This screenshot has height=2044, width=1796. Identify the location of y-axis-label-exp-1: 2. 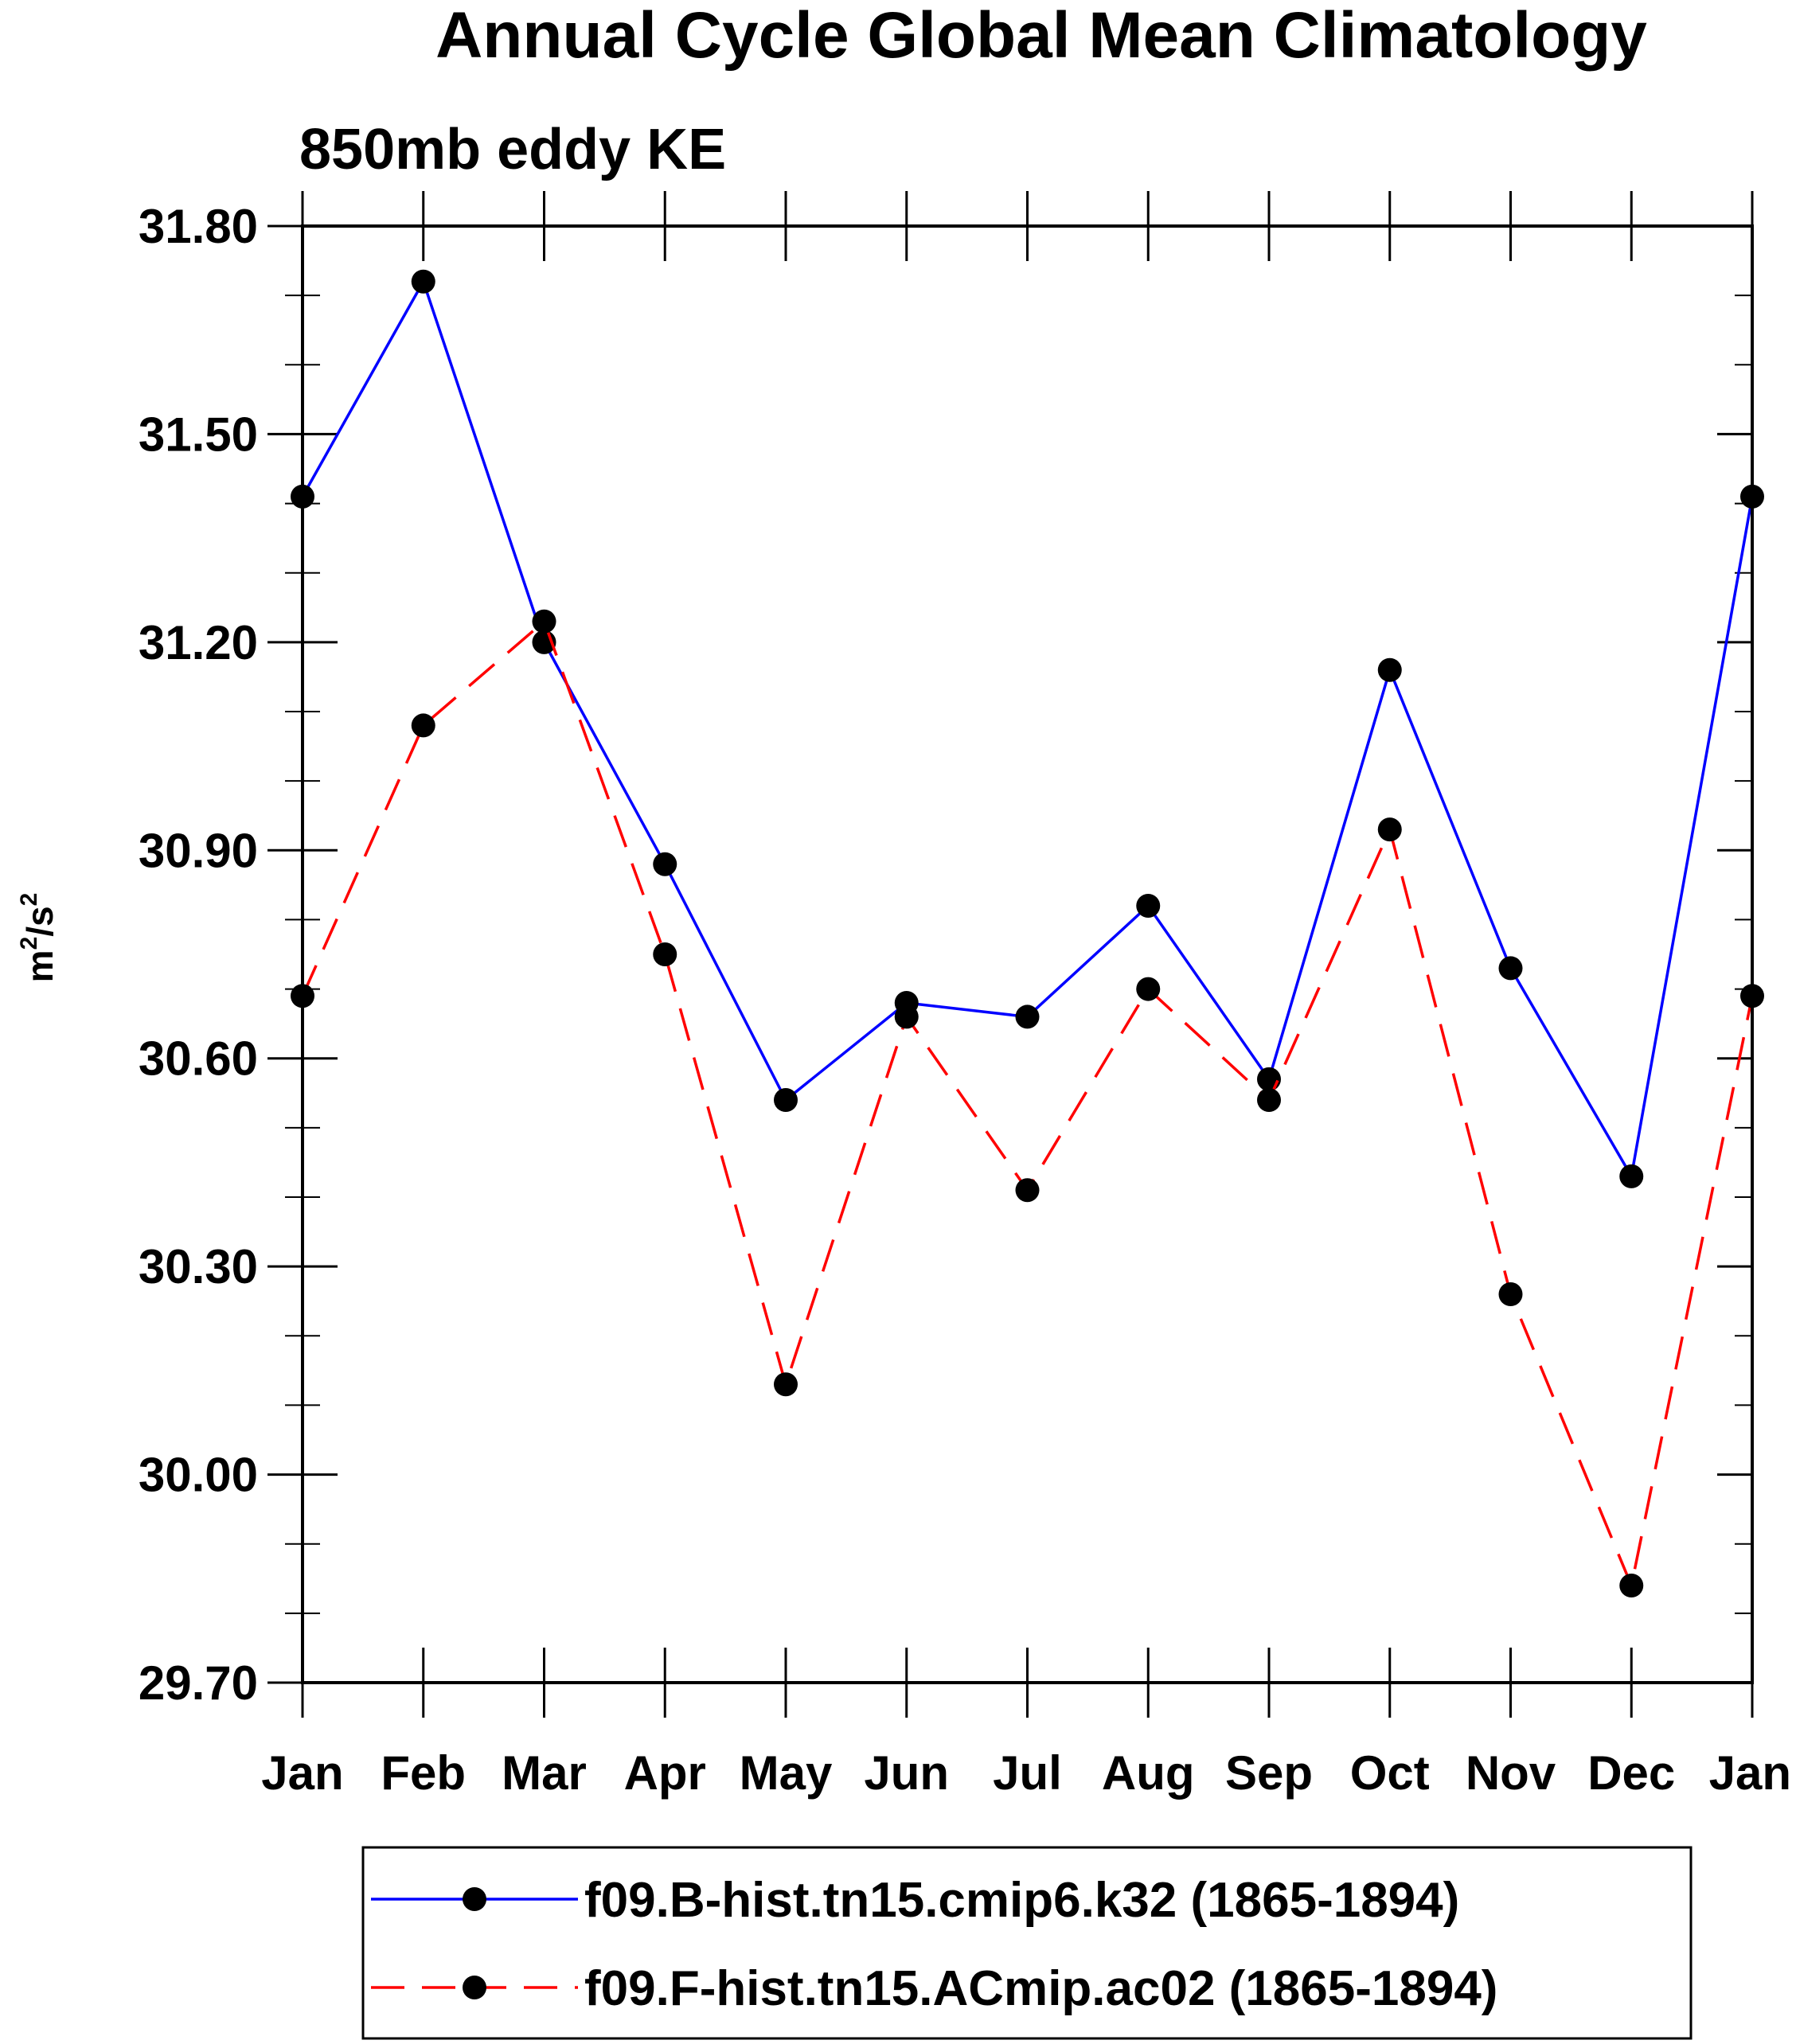
(29, 943).